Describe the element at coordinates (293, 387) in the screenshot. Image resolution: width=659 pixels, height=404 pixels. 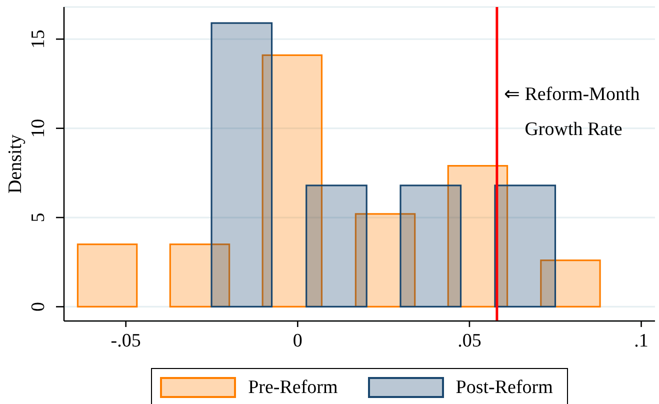
I see `legend-label: Pre-Reform` at that location.